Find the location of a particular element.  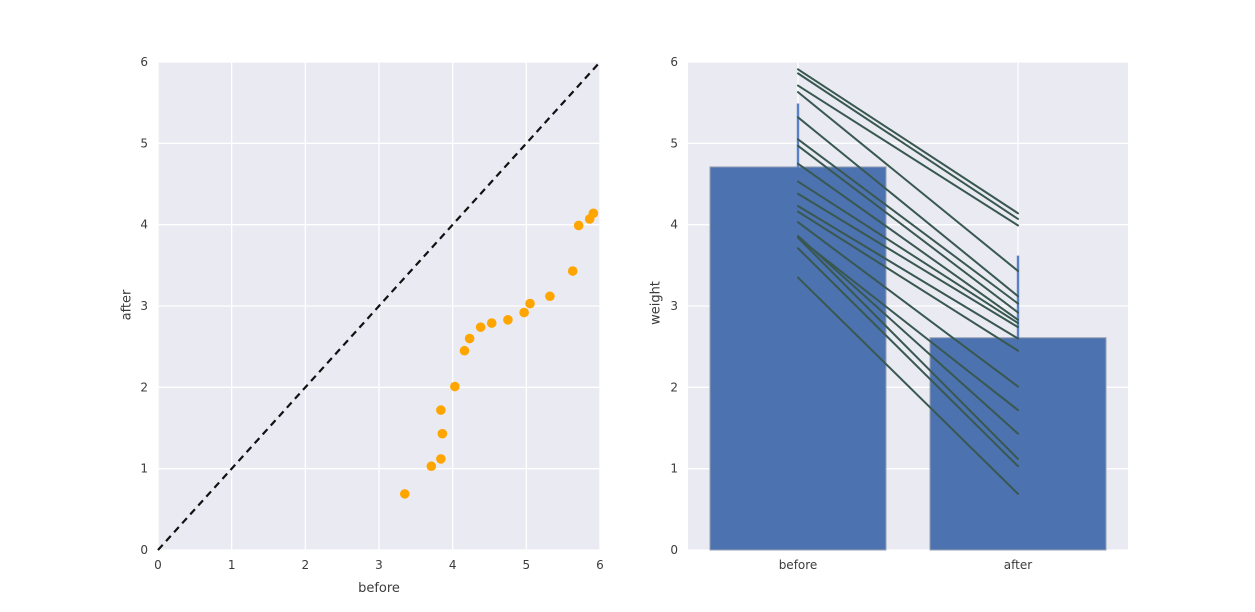

tick-label: after is located at coordinates (1018, 565).